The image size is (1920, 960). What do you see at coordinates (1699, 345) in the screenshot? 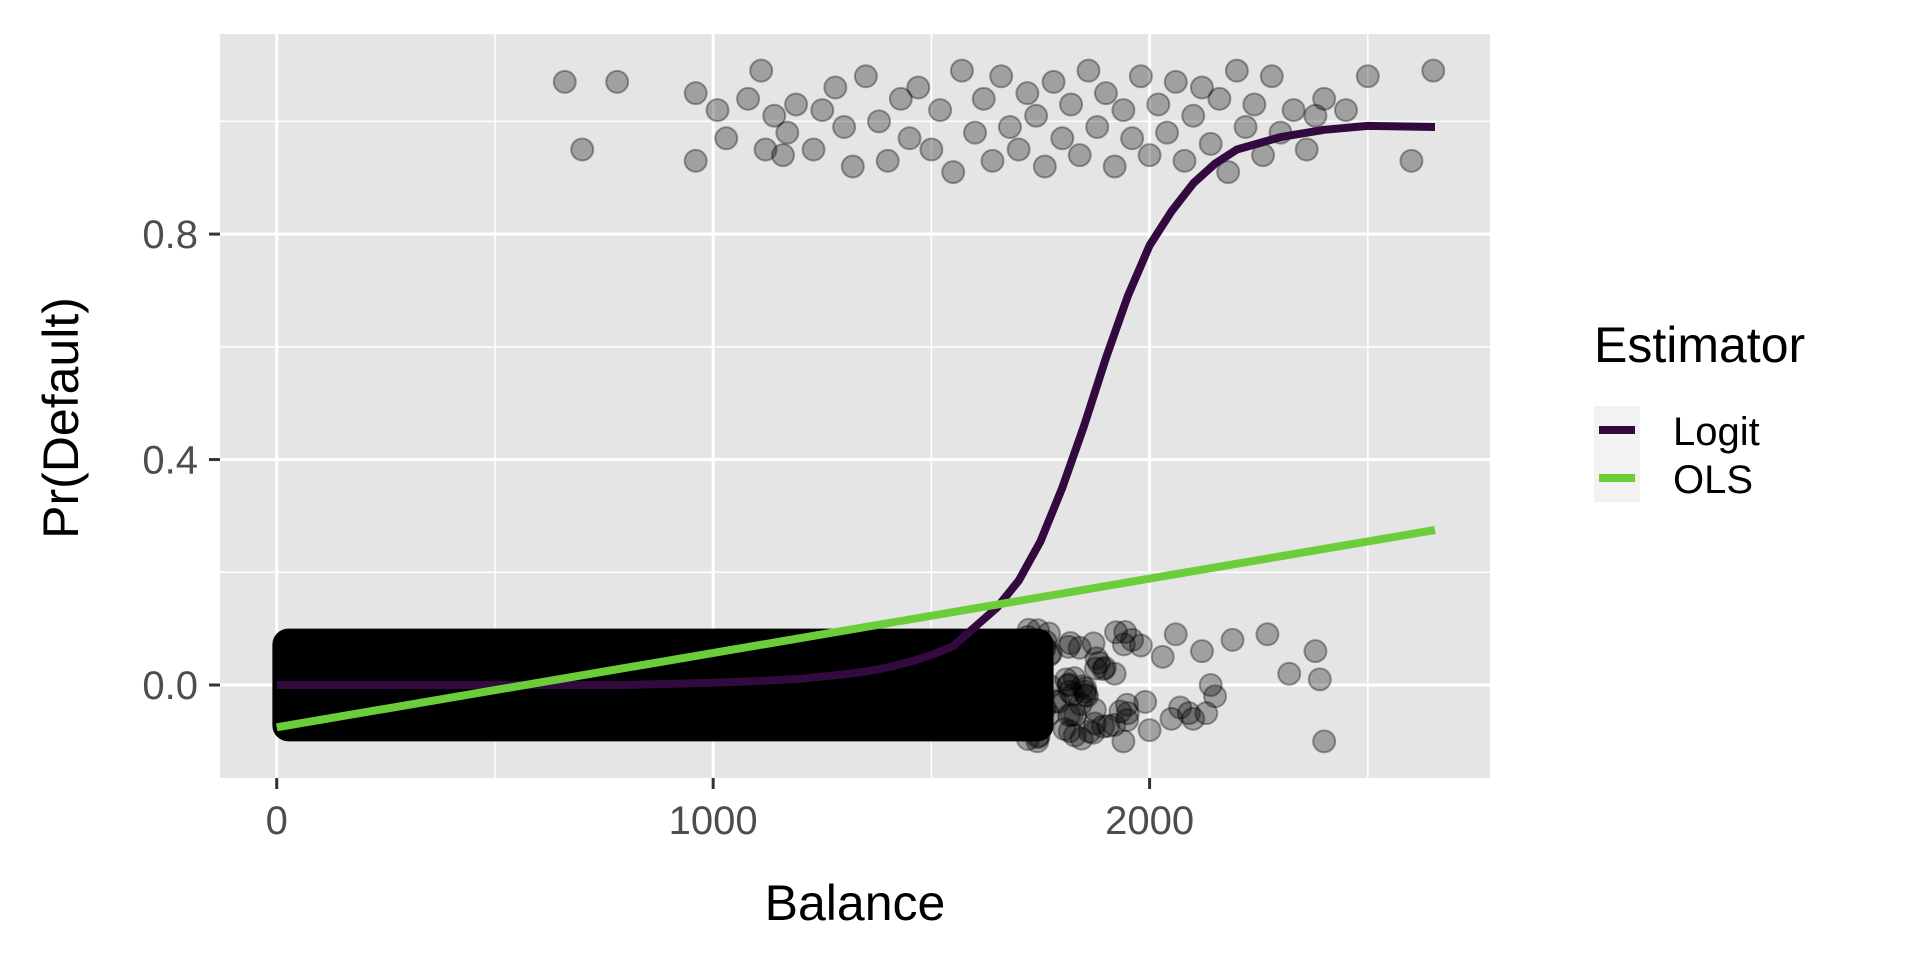
I see `legend-title: Estimator` at bounding box center [1699, 345].